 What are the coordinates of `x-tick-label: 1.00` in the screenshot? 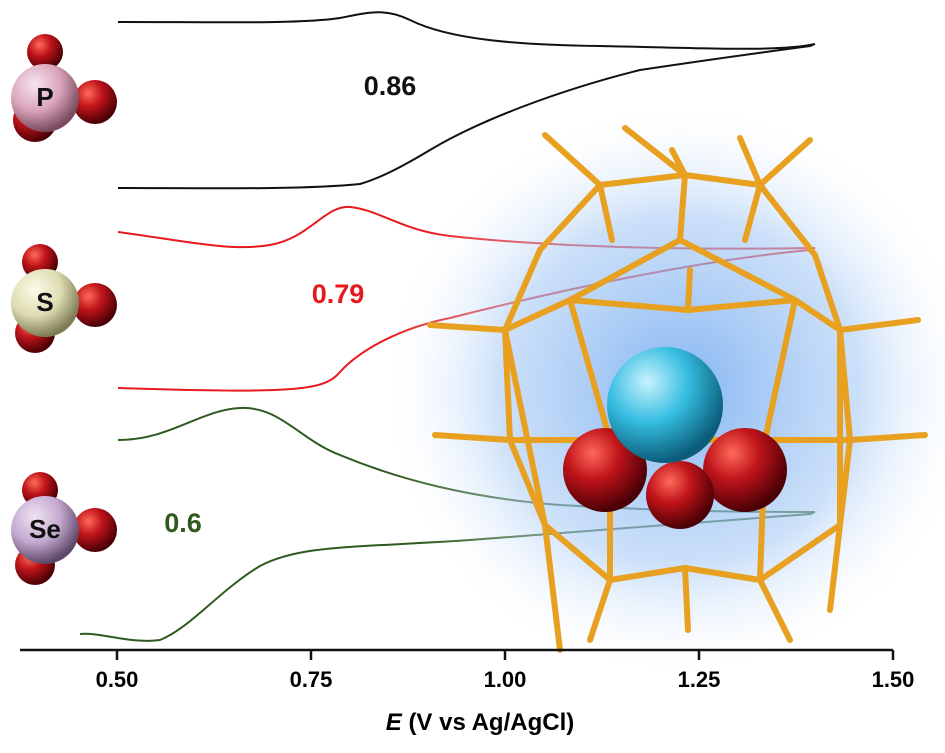 It's located at (505, 679).